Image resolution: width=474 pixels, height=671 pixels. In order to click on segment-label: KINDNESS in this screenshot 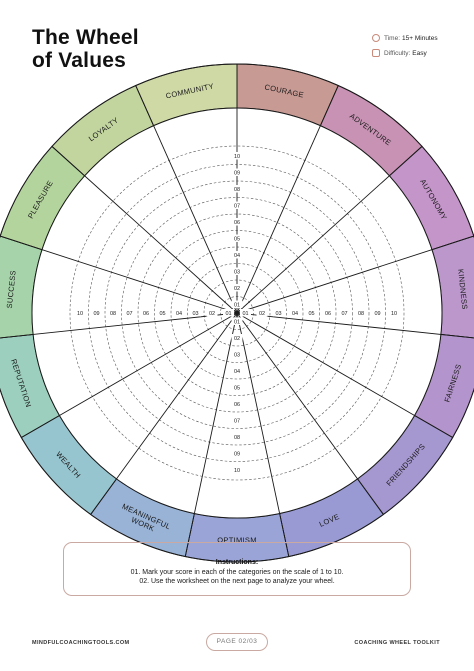, I will do `click(462, 289)`.